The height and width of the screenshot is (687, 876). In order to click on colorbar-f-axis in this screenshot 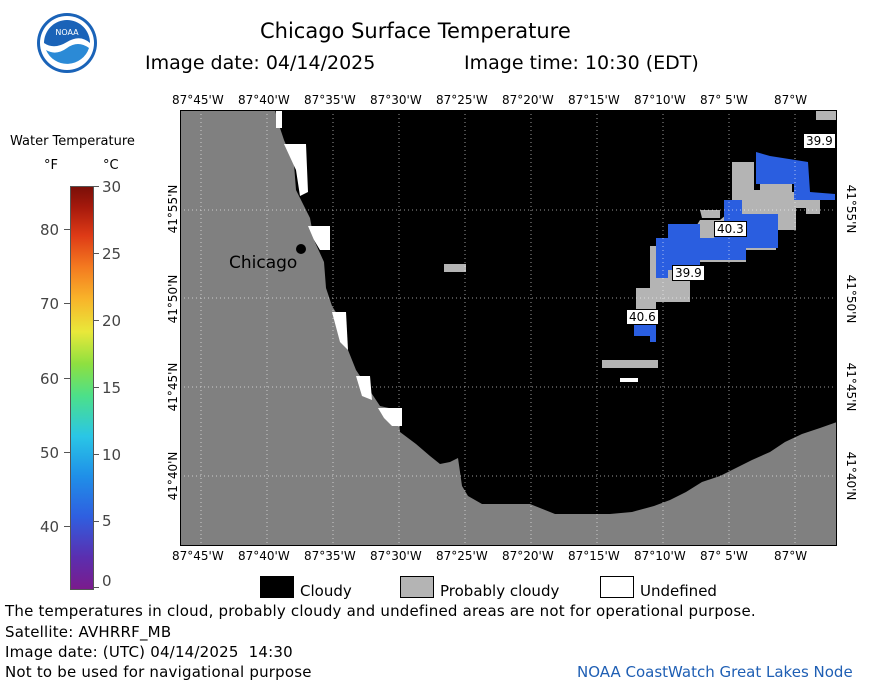, I will do `click(66, 387)`.